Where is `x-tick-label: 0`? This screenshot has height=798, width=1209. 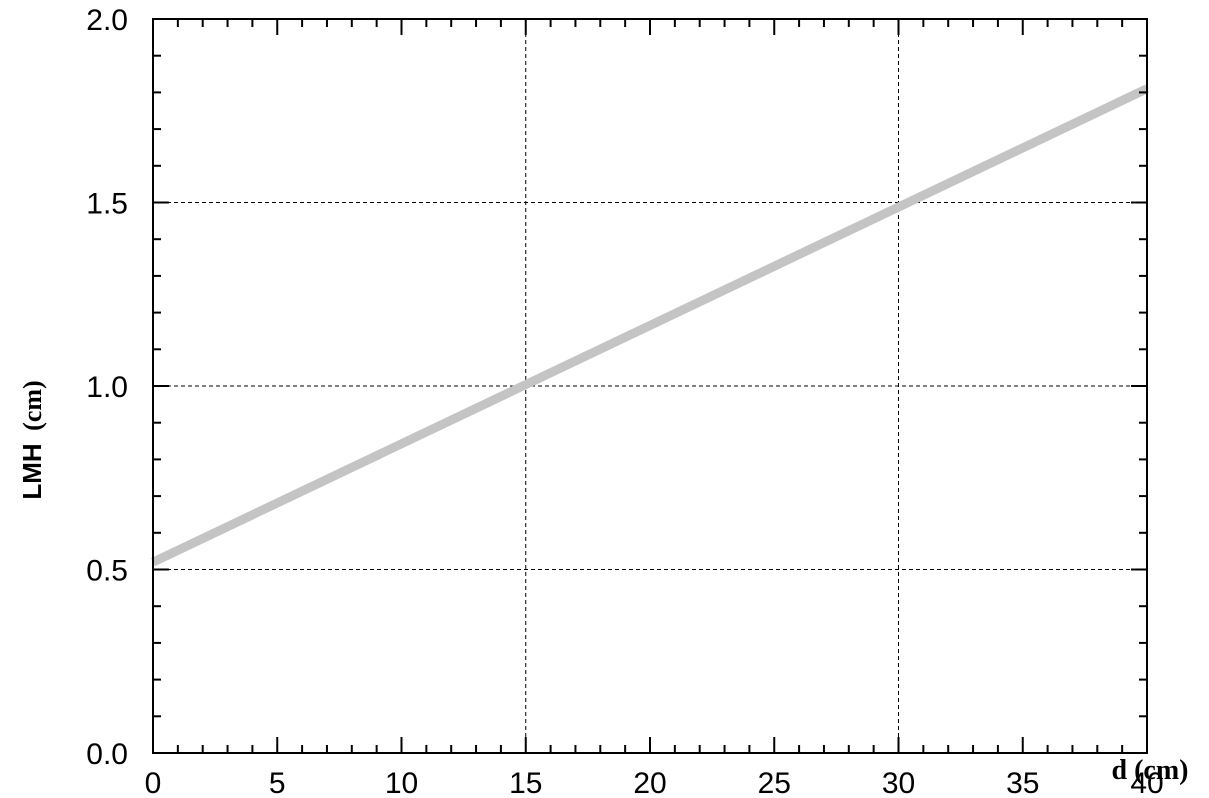 x-tick-label: 0 is located at coordinates (153, 782).